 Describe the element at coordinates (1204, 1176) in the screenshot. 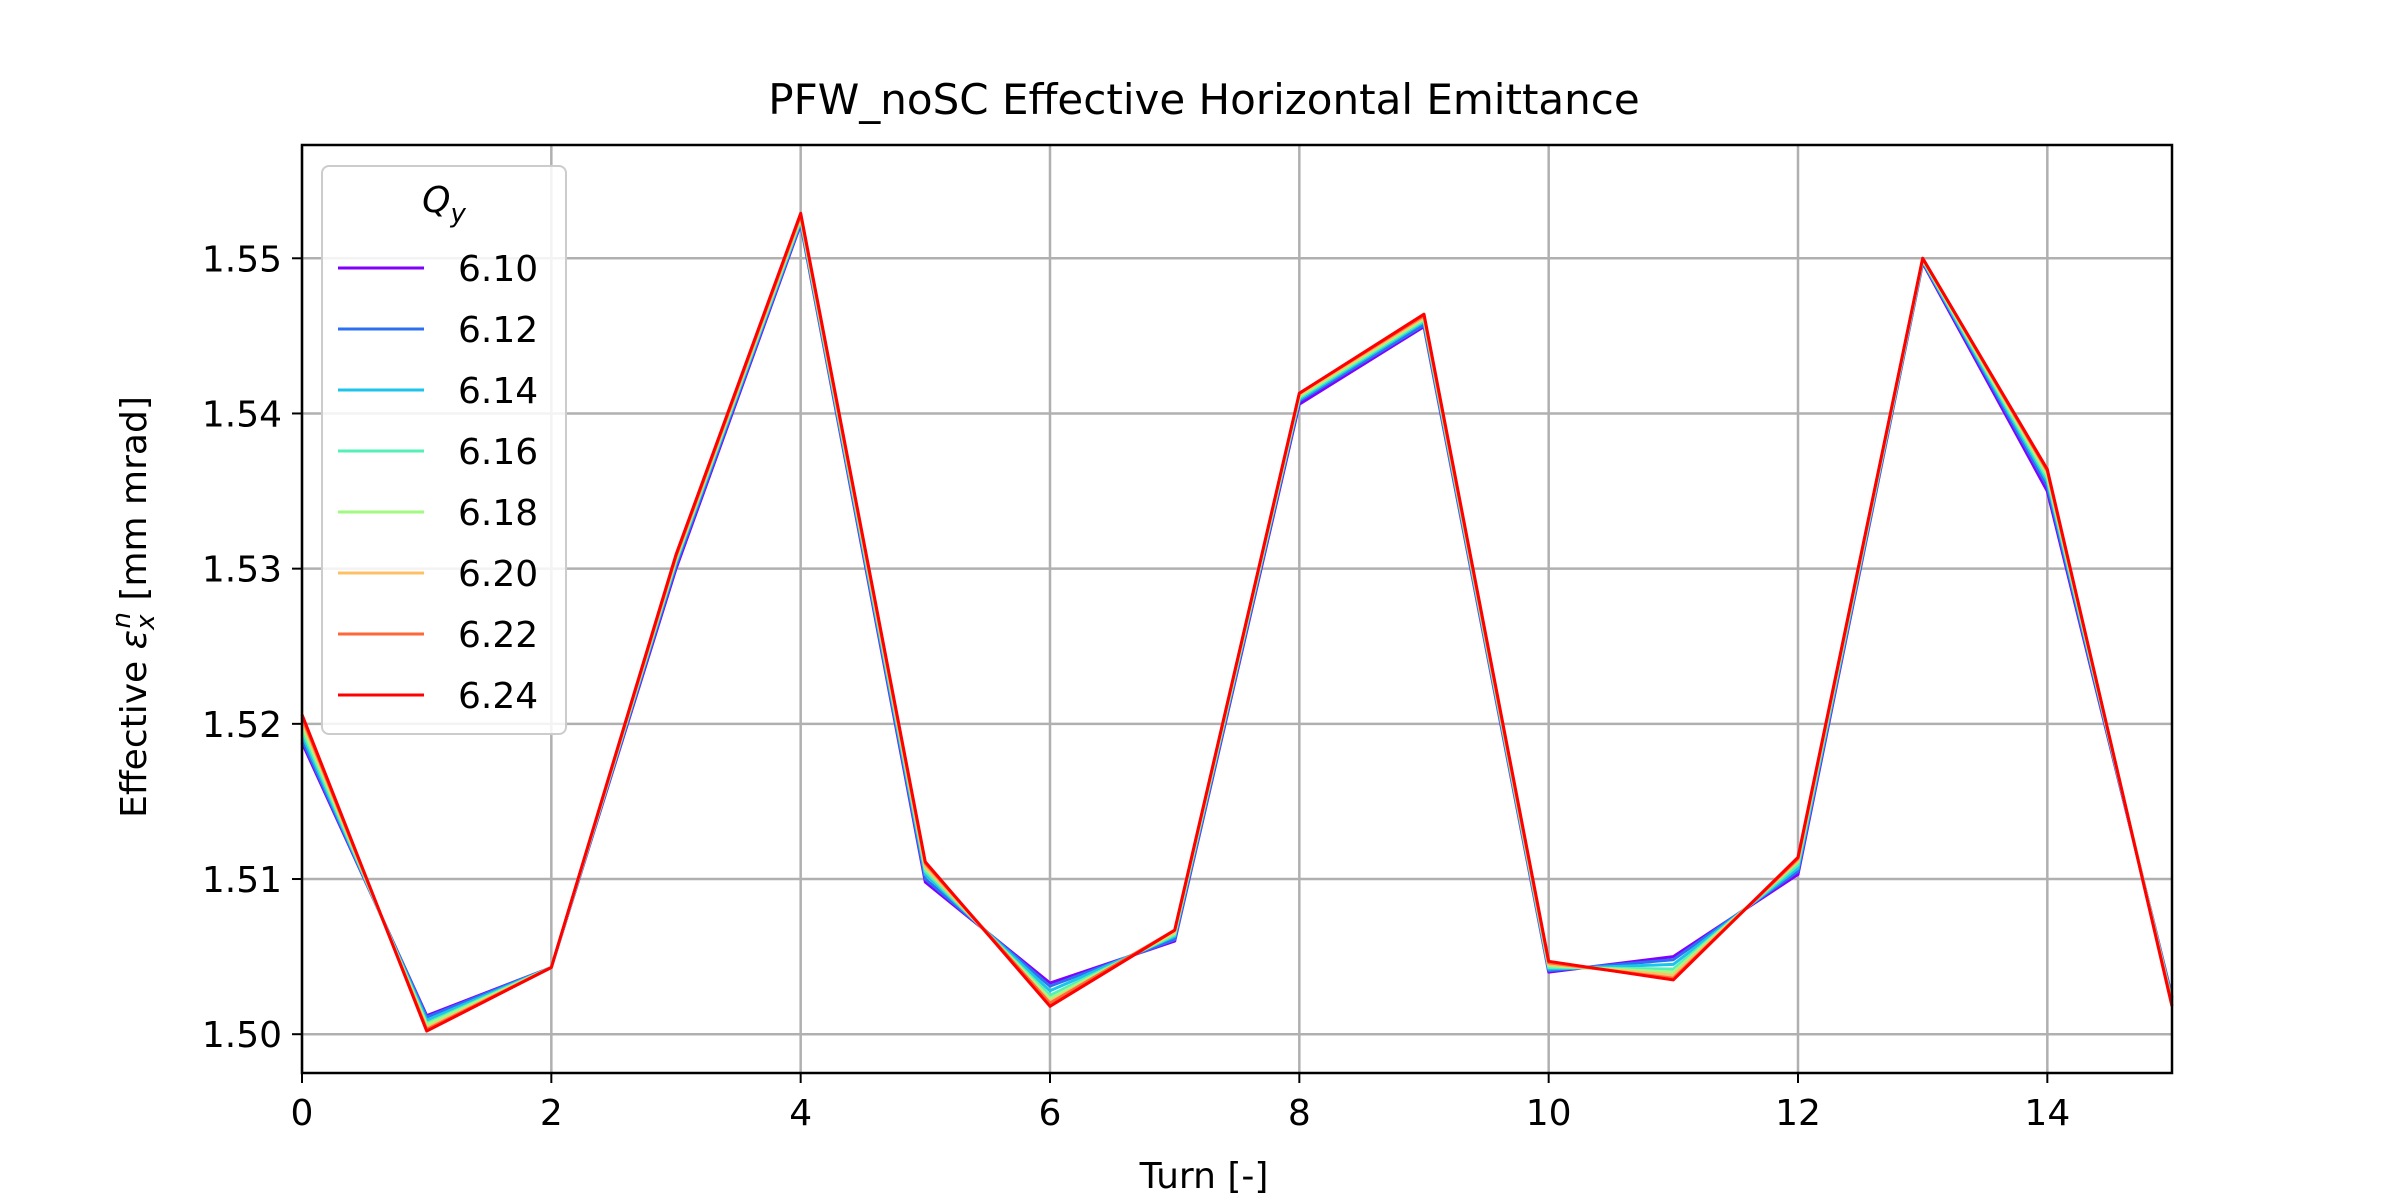

I see `x-axis-label: Turn [-]` at that location.